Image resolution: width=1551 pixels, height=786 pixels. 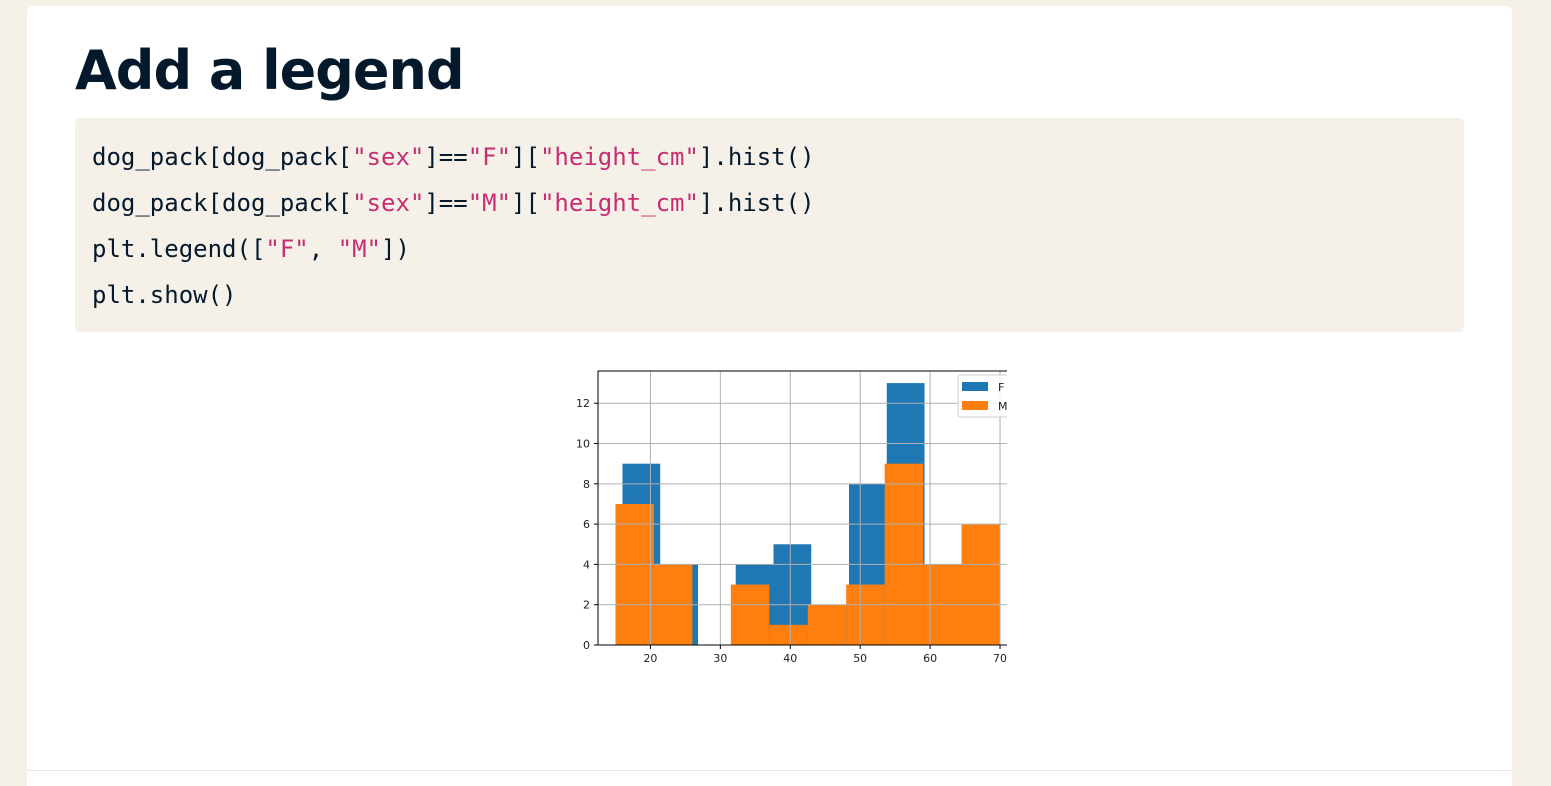 I want to click on y-tick-label: 4, so click(x=586, y=564).